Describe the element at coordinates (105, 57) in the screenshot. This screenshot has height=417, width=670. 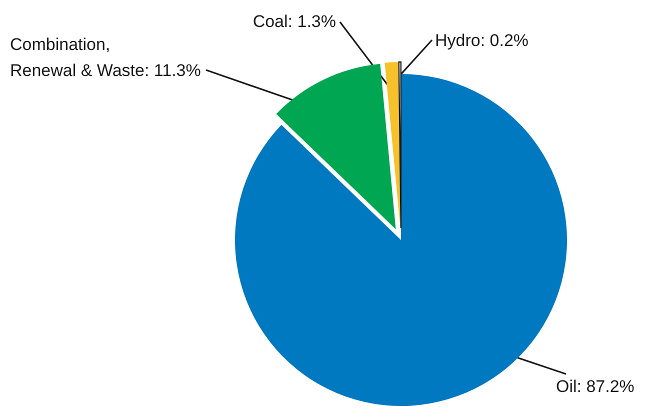
I see `slice-label: Combination, Renewal & Waste: 11.3%` at that location.